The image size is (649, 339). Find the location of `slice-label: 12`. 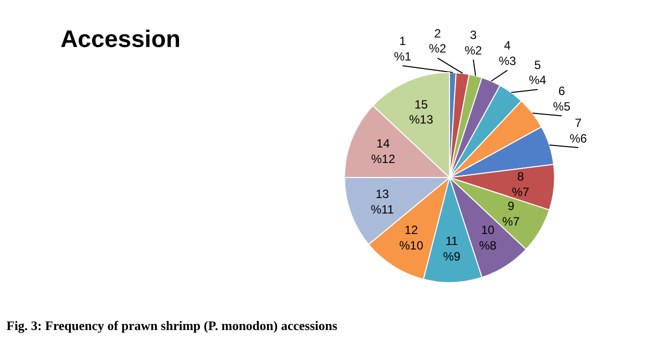

slice-label: 12 is located at coordinates (411, 230).